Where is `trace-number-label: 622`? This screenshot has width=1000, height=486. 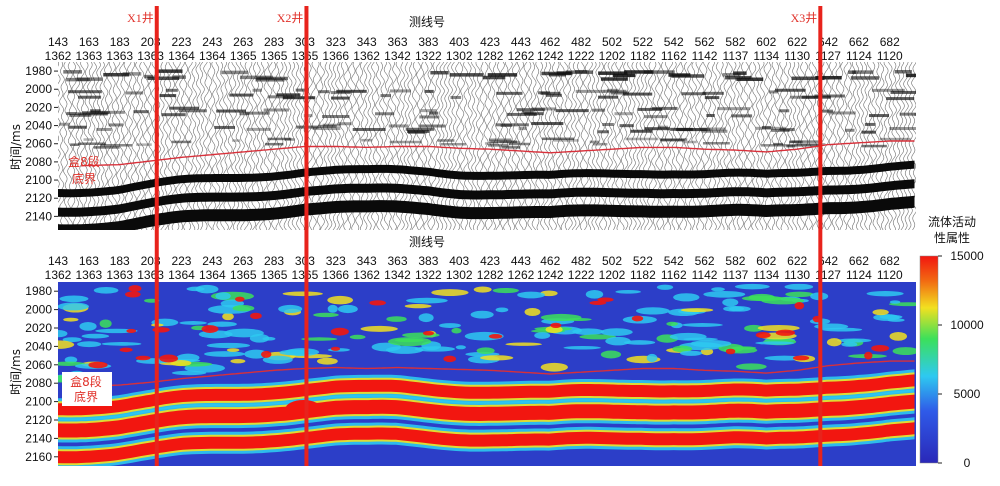
trace-number-label: 622 is located at coordinates (797, 42).